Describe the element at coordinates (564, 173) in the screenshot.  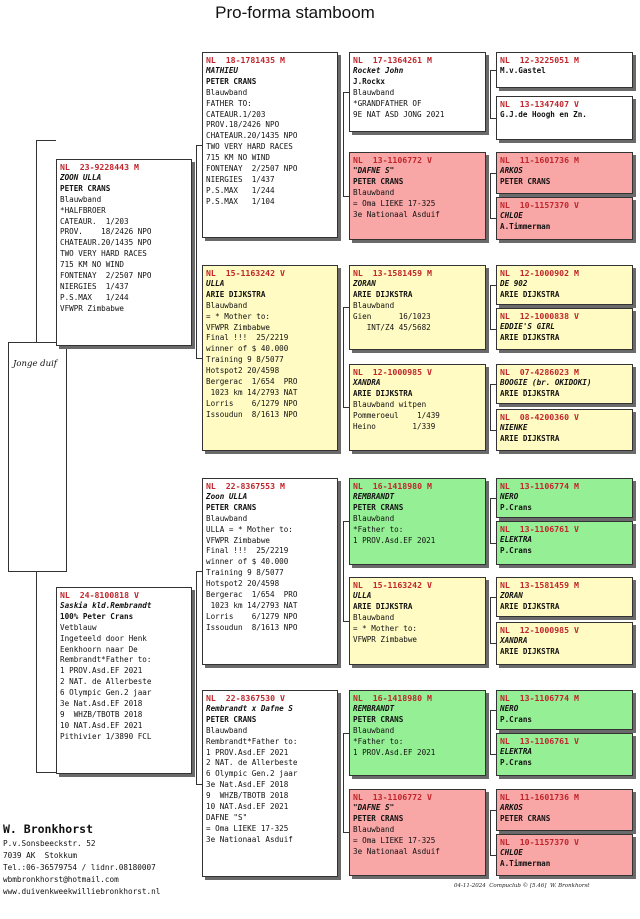
I see `pigeon-card-g3: NL 11-1601736 M ARKOS PETER CRANS` at that location.